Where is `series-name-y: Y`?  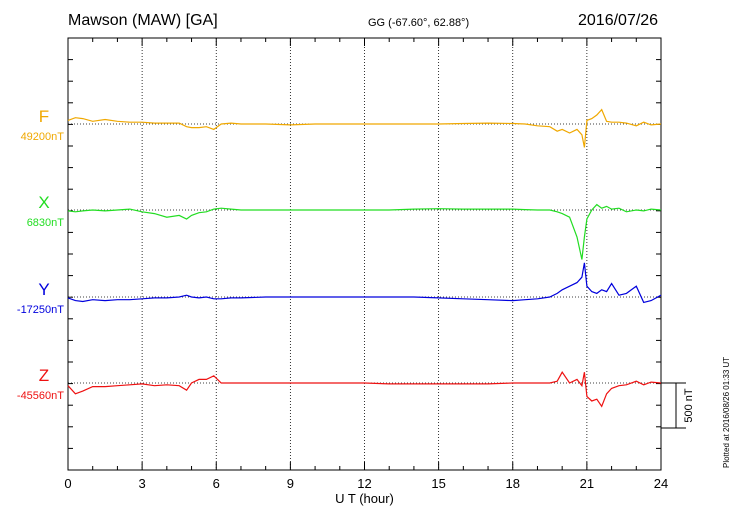 series-name-y: Y is located at coordinates (43, 289).